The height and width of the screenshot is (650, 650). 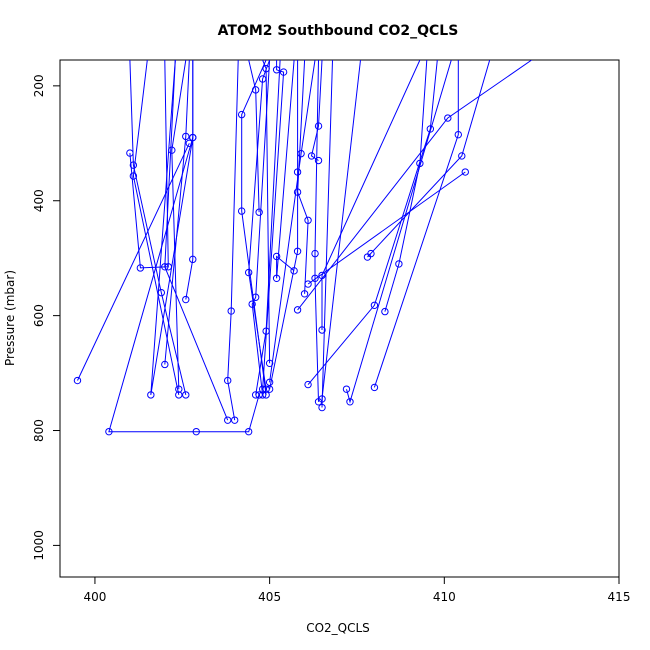 What do you see at coordinates (444, 597) in the screenshot?
I see `x-tick-label: 410` at bounding box center [444, 597].